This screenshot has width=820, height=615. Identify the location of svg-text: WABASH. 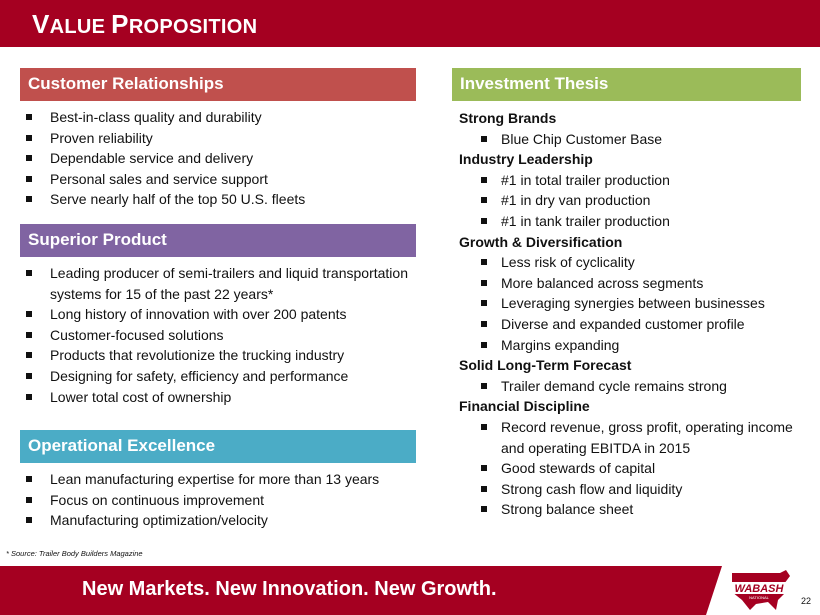
(760, 589).